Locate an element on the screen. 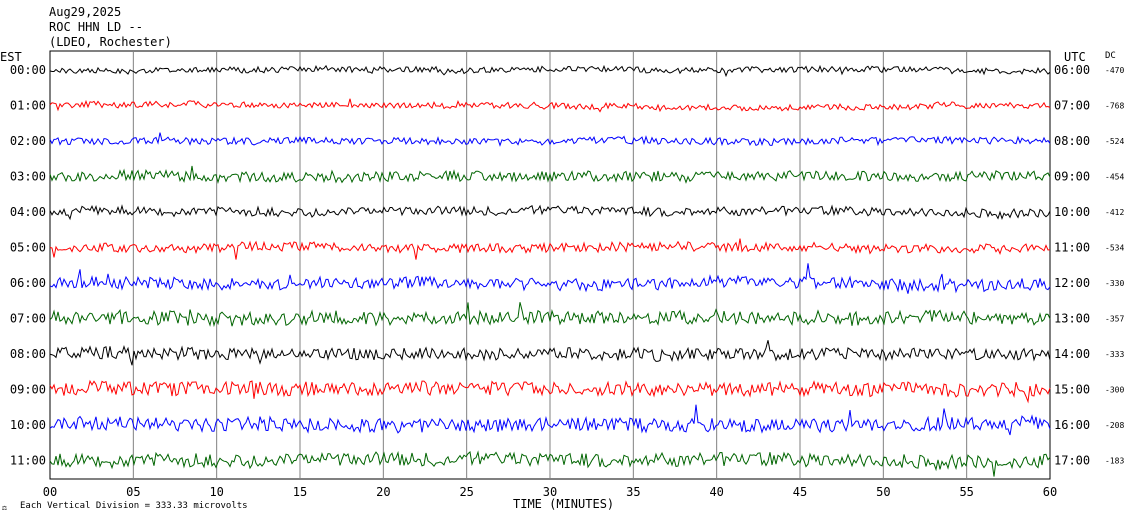  est-hour-label: 11:00 is located at coordinates (28, 461).